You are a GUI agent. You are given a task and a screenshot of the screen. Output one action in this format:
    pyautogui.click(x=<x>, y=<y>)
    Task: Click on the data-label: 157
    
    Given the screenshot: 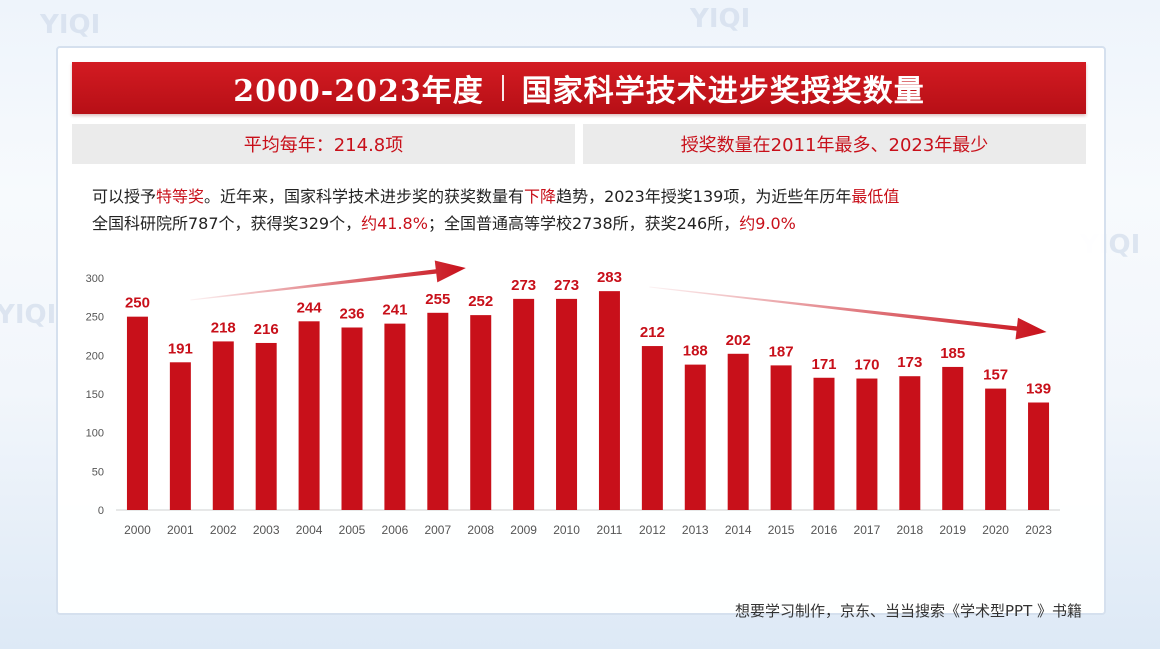 What is the action you would take?
    pyautogui.click(x=995, y=375)
    